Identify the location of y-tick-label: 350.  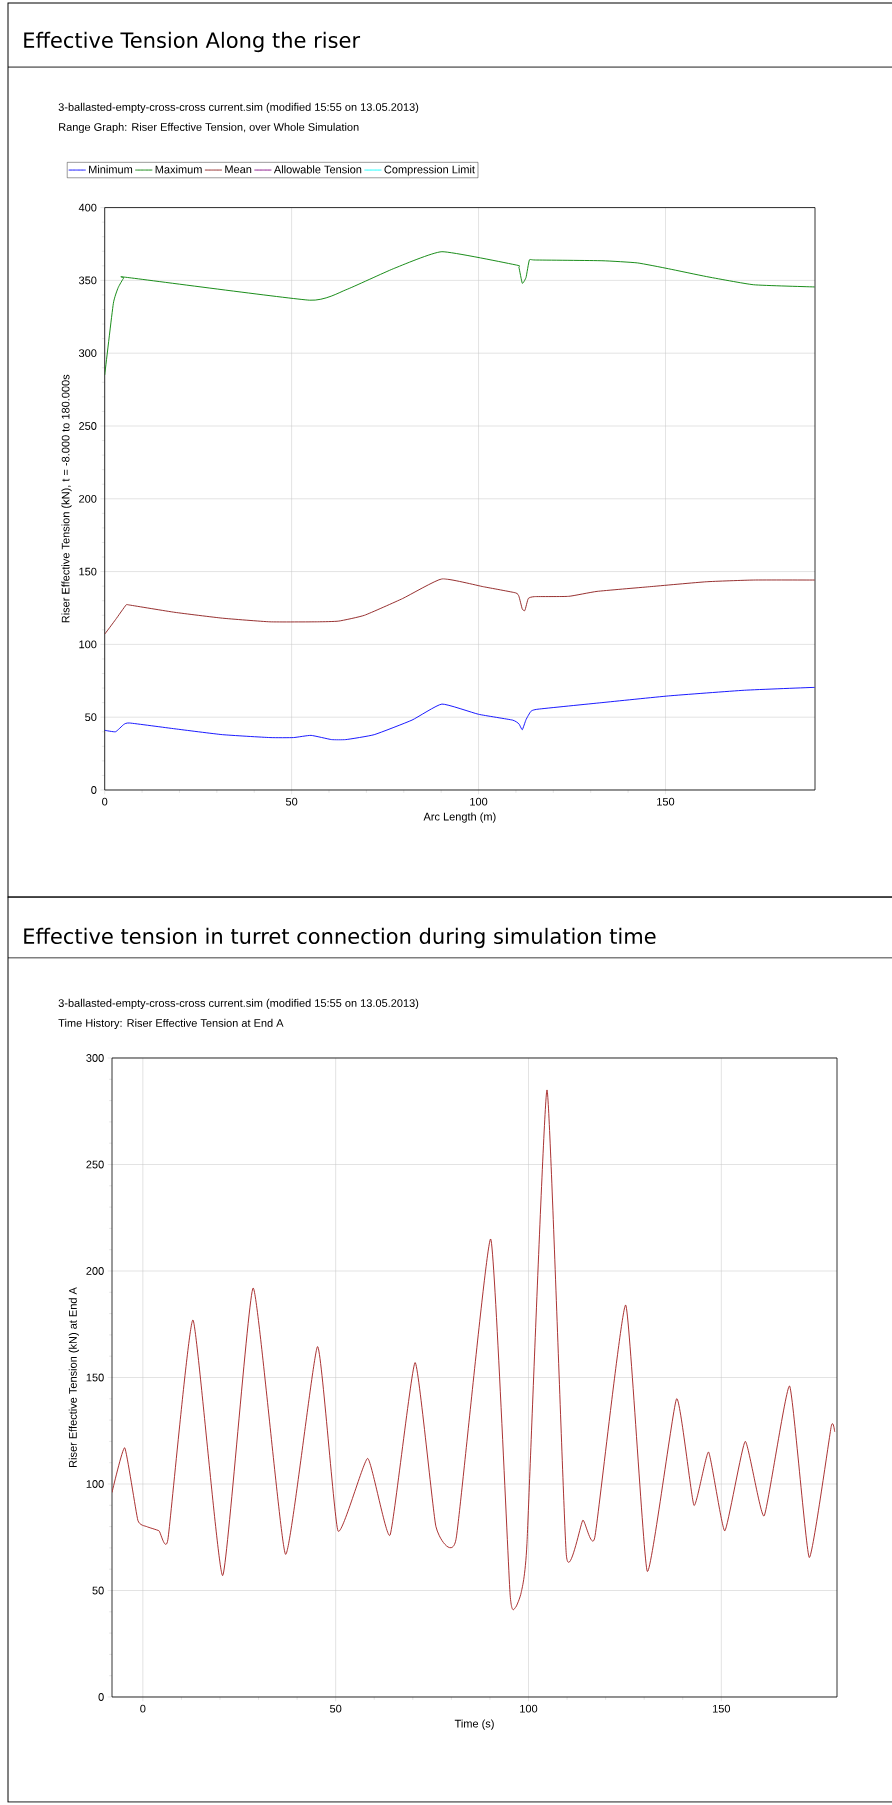
(87, 280).